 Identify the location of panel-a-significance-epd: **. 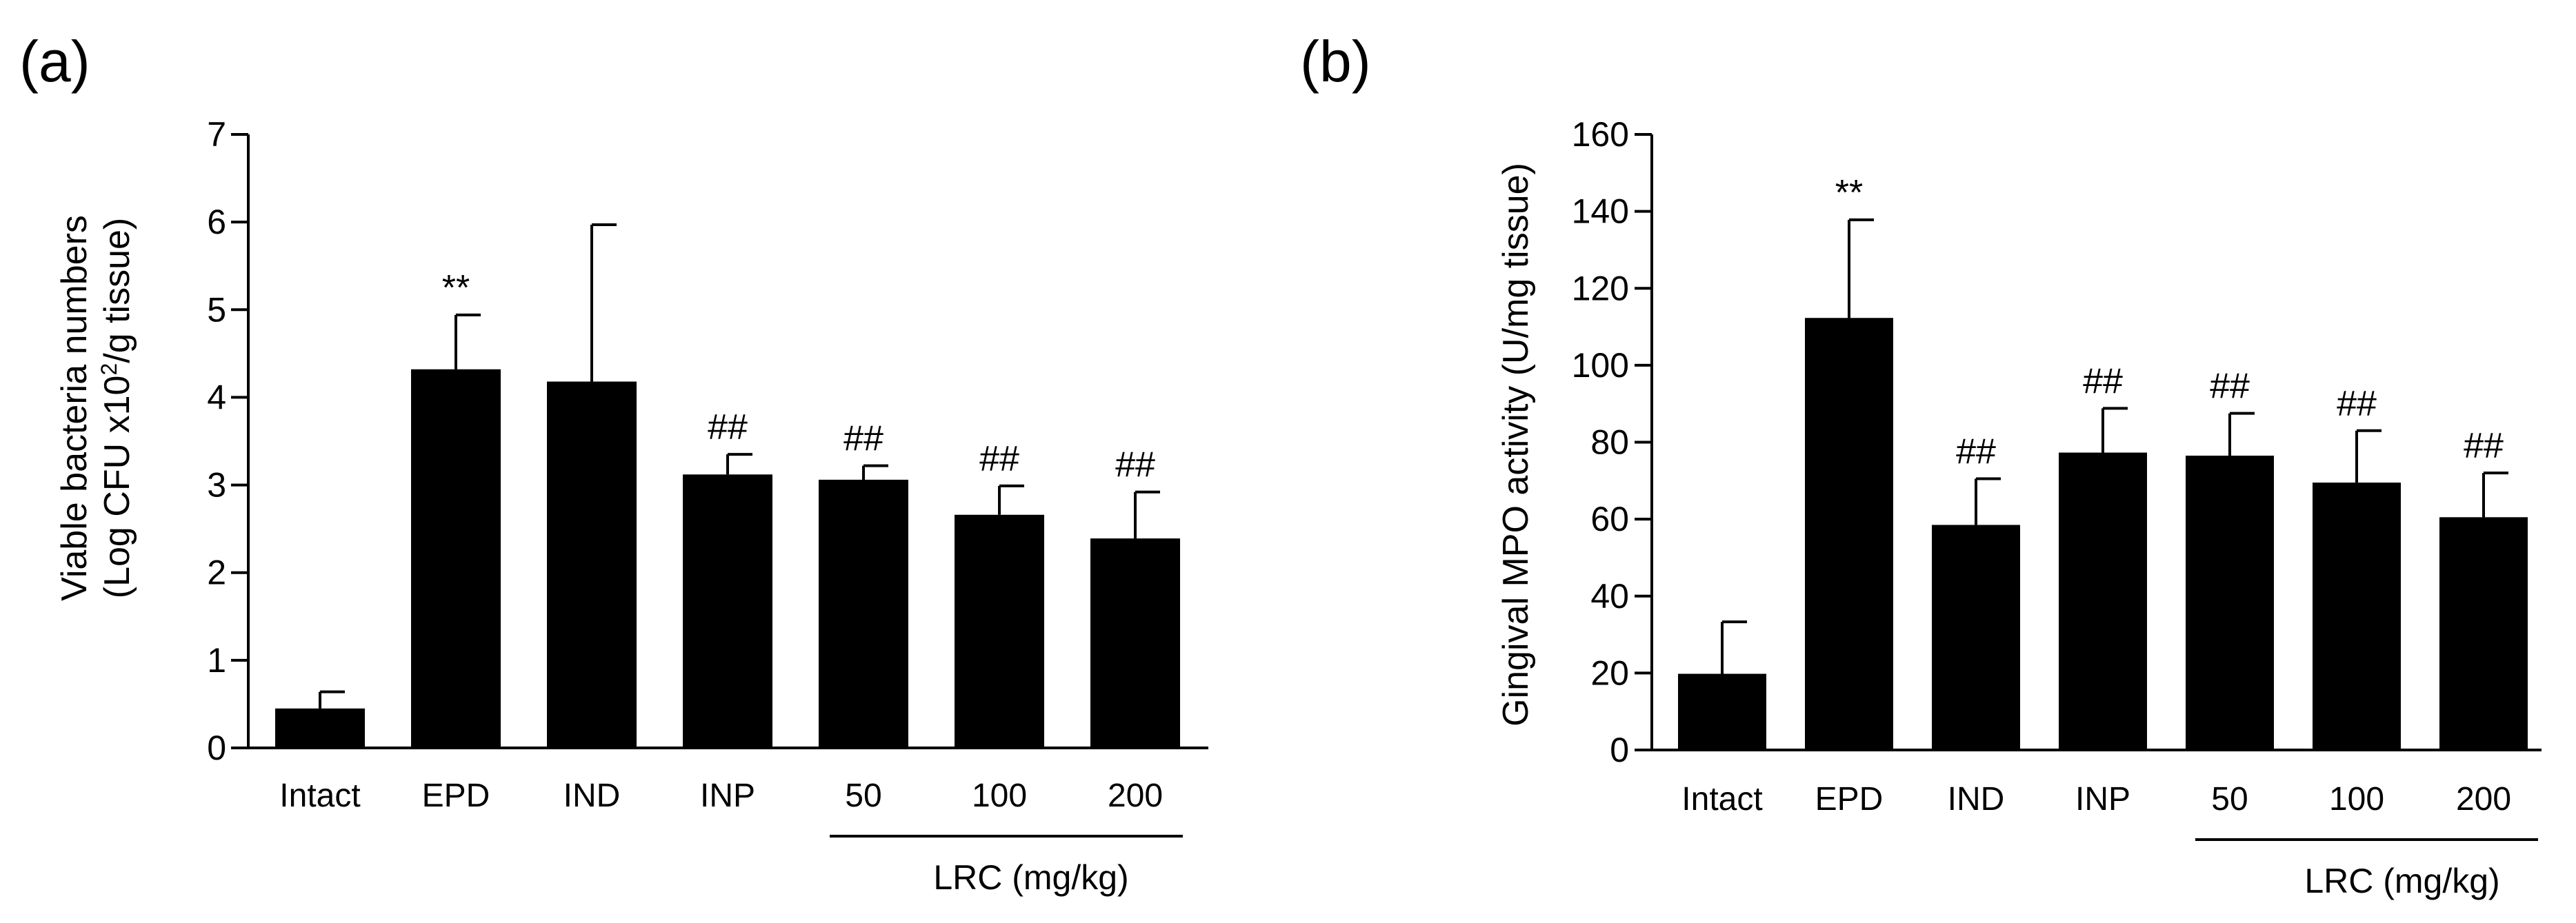
(456, 288).